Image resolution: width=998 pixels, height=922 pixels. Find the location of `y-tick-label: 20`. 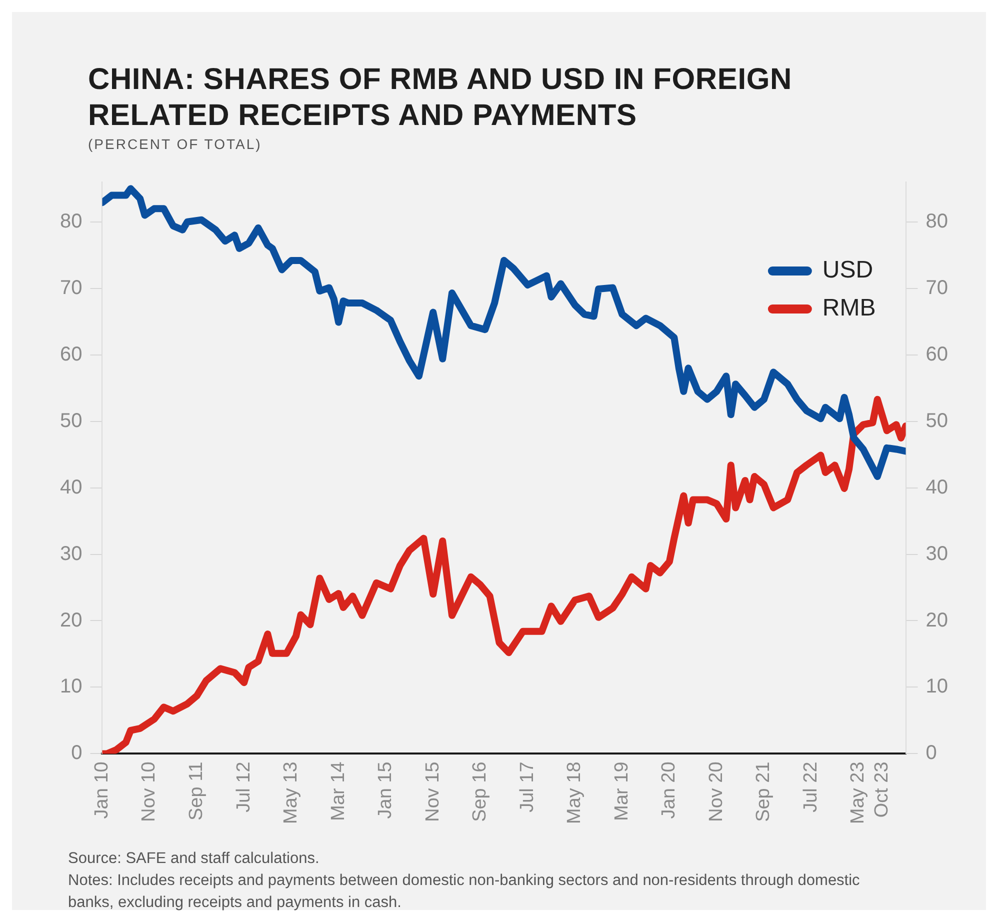

y-tick-label: 20 is located at coordinates (71, 620).